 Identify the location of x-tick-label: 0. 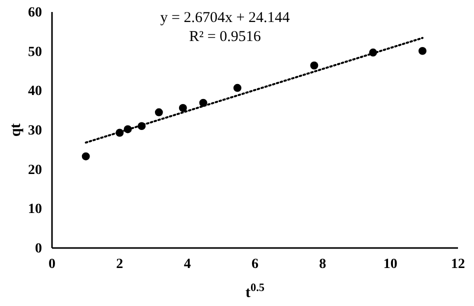
(52, 264).